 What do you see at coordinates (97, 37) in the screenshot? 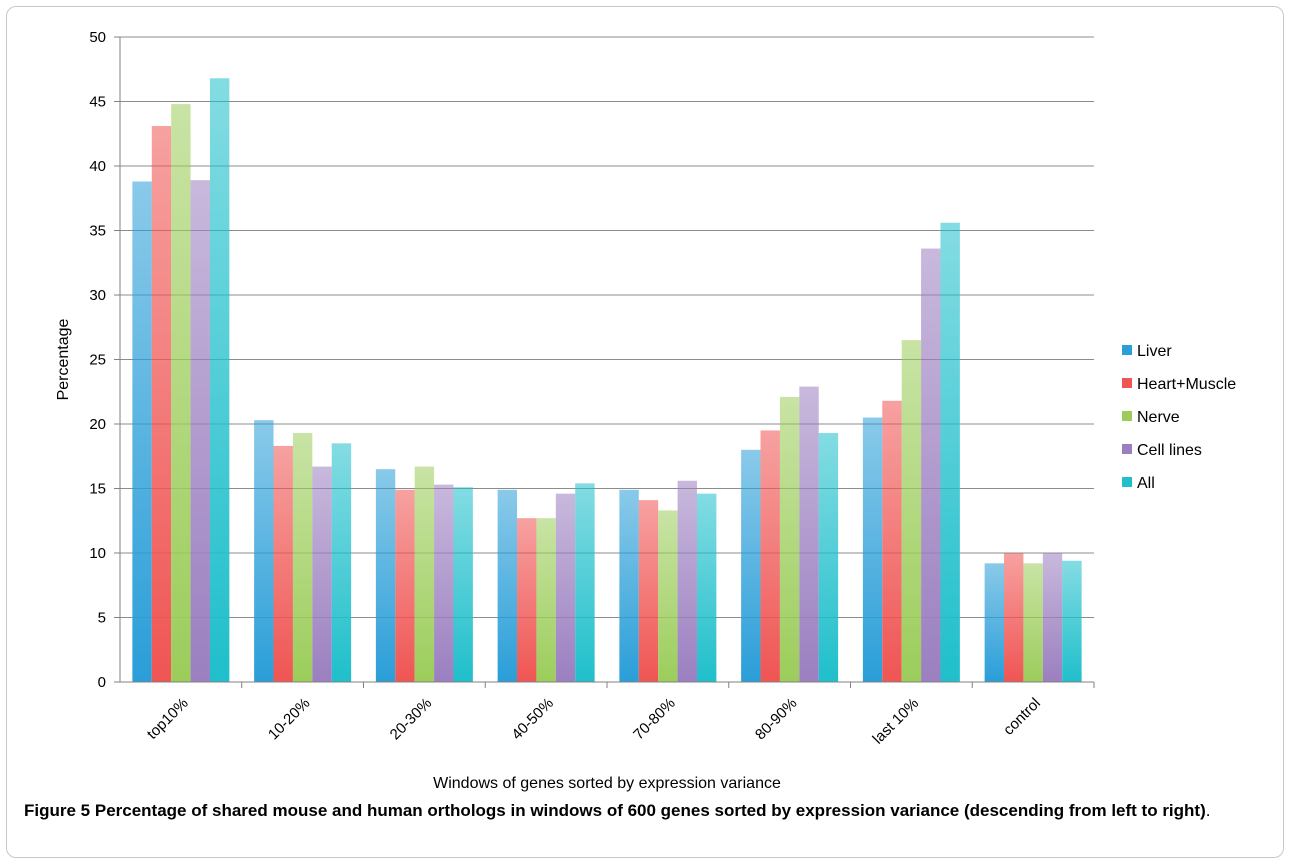
I see `y-tick-label: 50` at bounding box center [97, 37].